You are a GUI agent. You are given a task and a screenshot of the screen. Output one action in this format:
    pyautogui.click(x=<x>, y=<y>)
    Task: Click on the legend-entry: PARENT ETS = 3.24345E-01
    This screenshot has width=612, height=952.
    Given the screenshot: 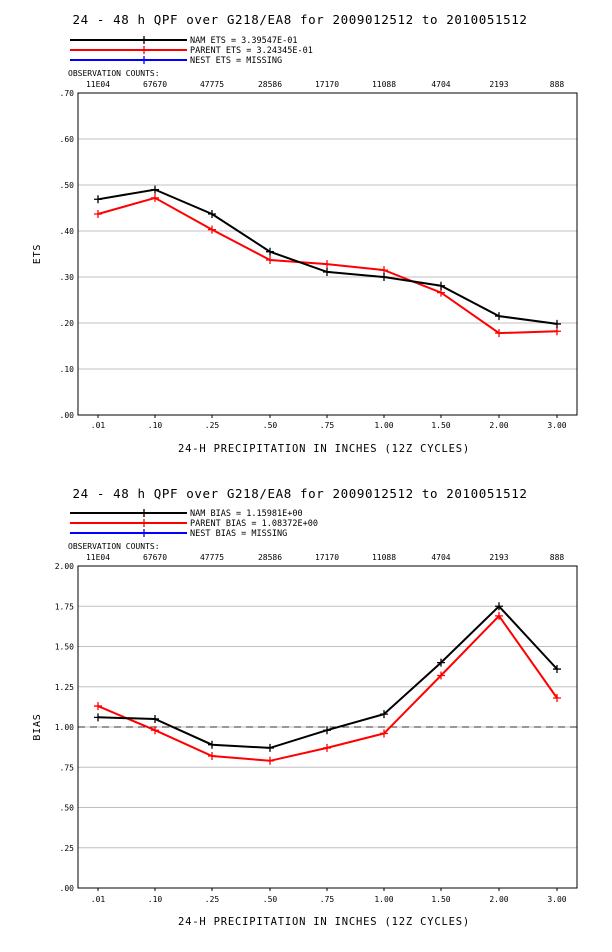 What is the action you would take?
    pyautogui.click(x=251, y=51)
    